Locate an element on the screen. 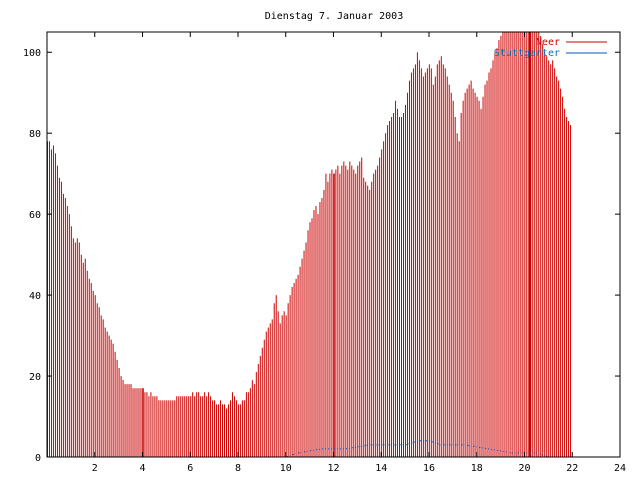  y-tick-label: 20 is located at coordinates (35, 377).